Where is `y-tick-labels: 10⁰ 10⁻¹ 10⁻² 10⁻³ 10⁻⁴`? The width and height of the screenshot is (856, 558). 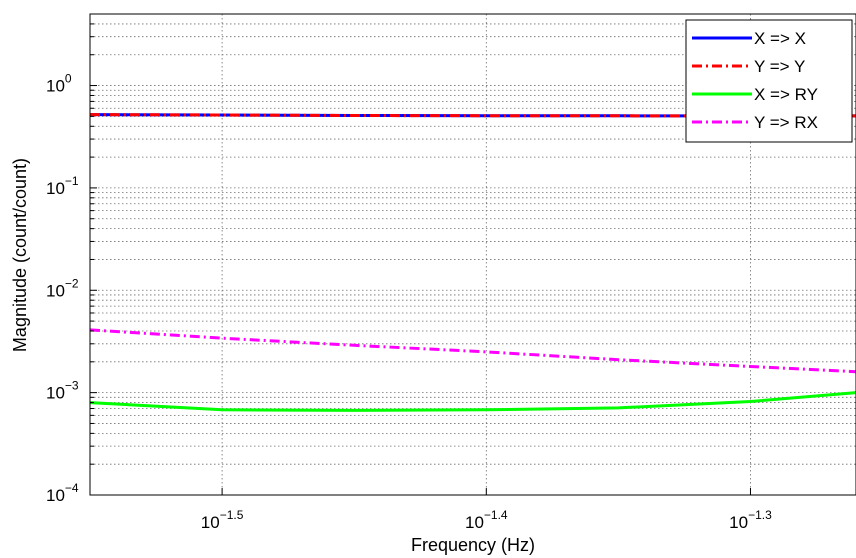
y-tick-labels: 10⁰ 10⁻¹ 10⁻² 10⁻³ 10⁻⁴ is located at coordinates (62, 288).